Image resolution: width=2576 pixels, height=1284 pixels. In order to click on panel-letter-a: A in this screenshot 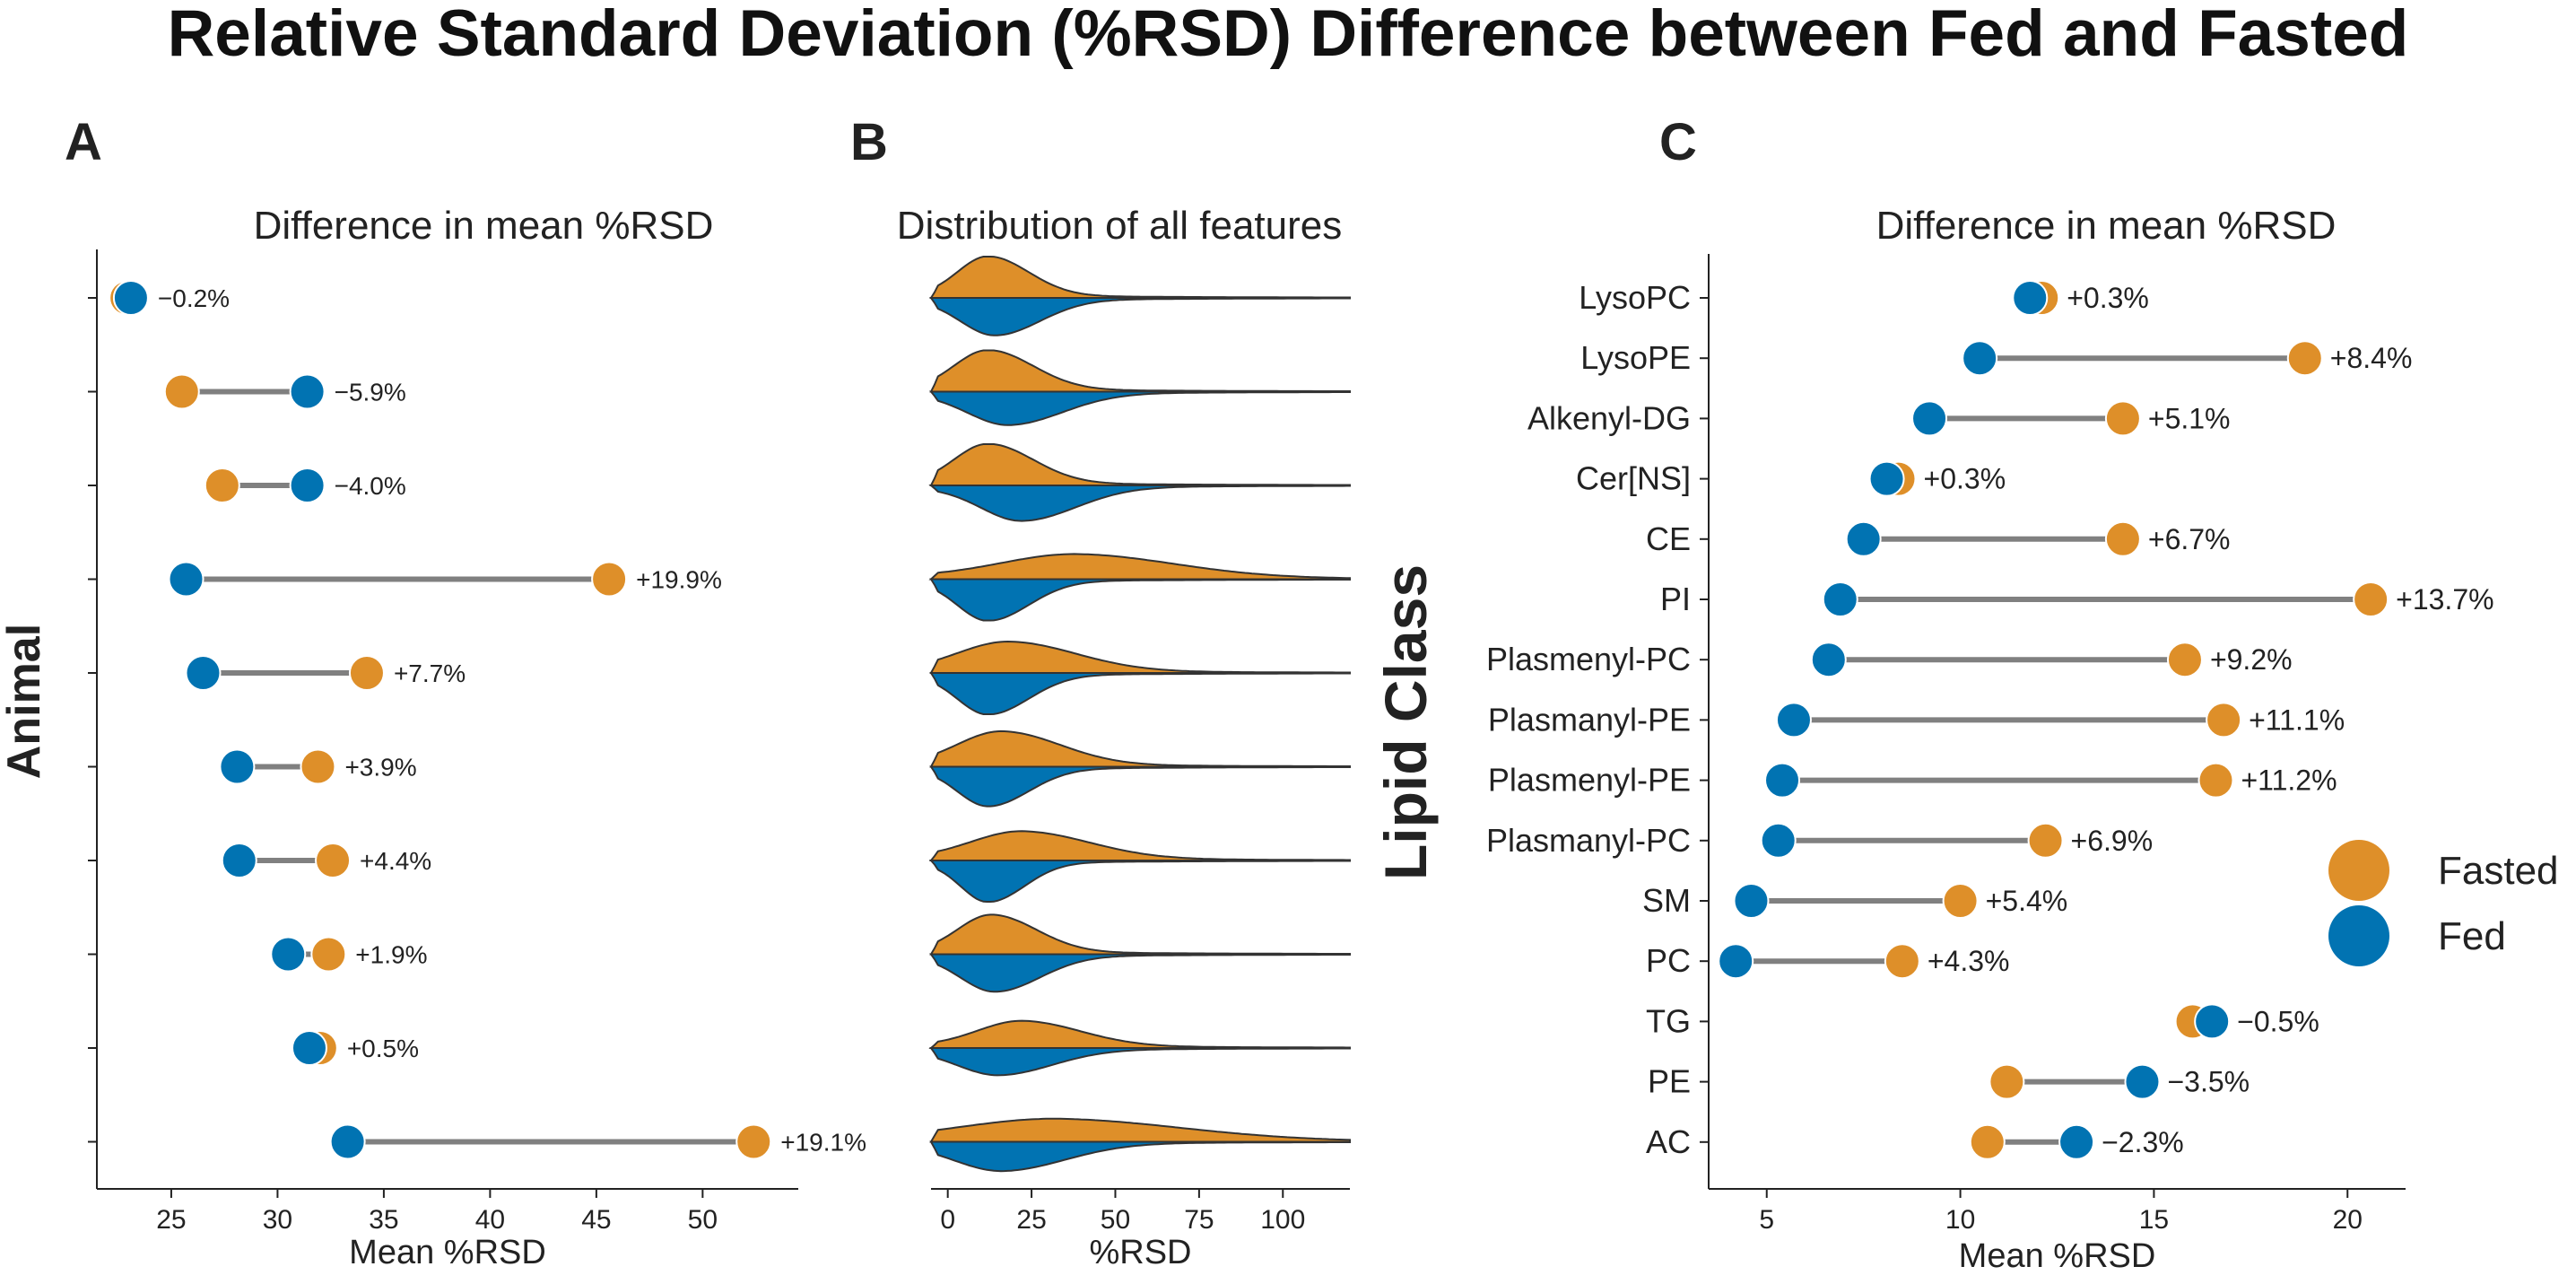, I will do `click(83, 142)`.